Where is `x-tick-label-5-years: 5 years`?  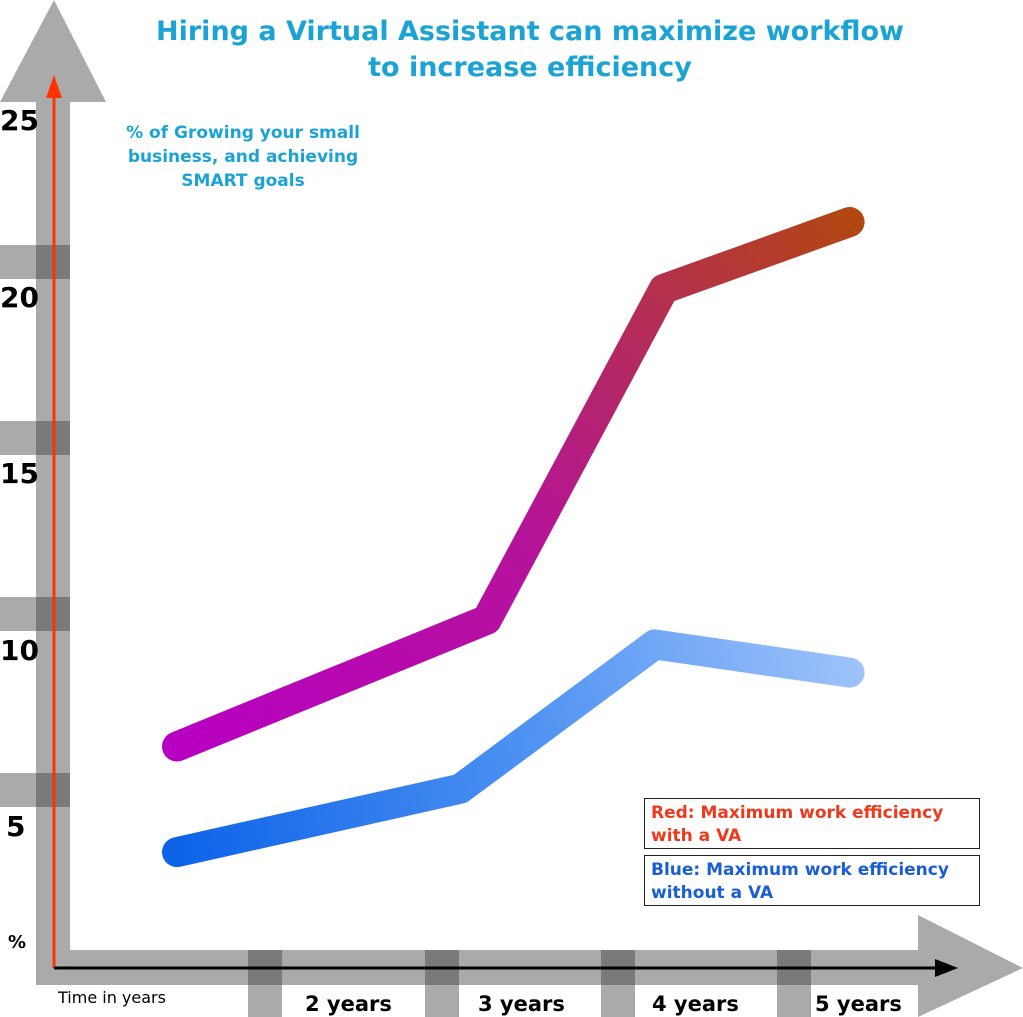 x-tick-label-5-years: 5 years is located at coordinates (858, 1004).